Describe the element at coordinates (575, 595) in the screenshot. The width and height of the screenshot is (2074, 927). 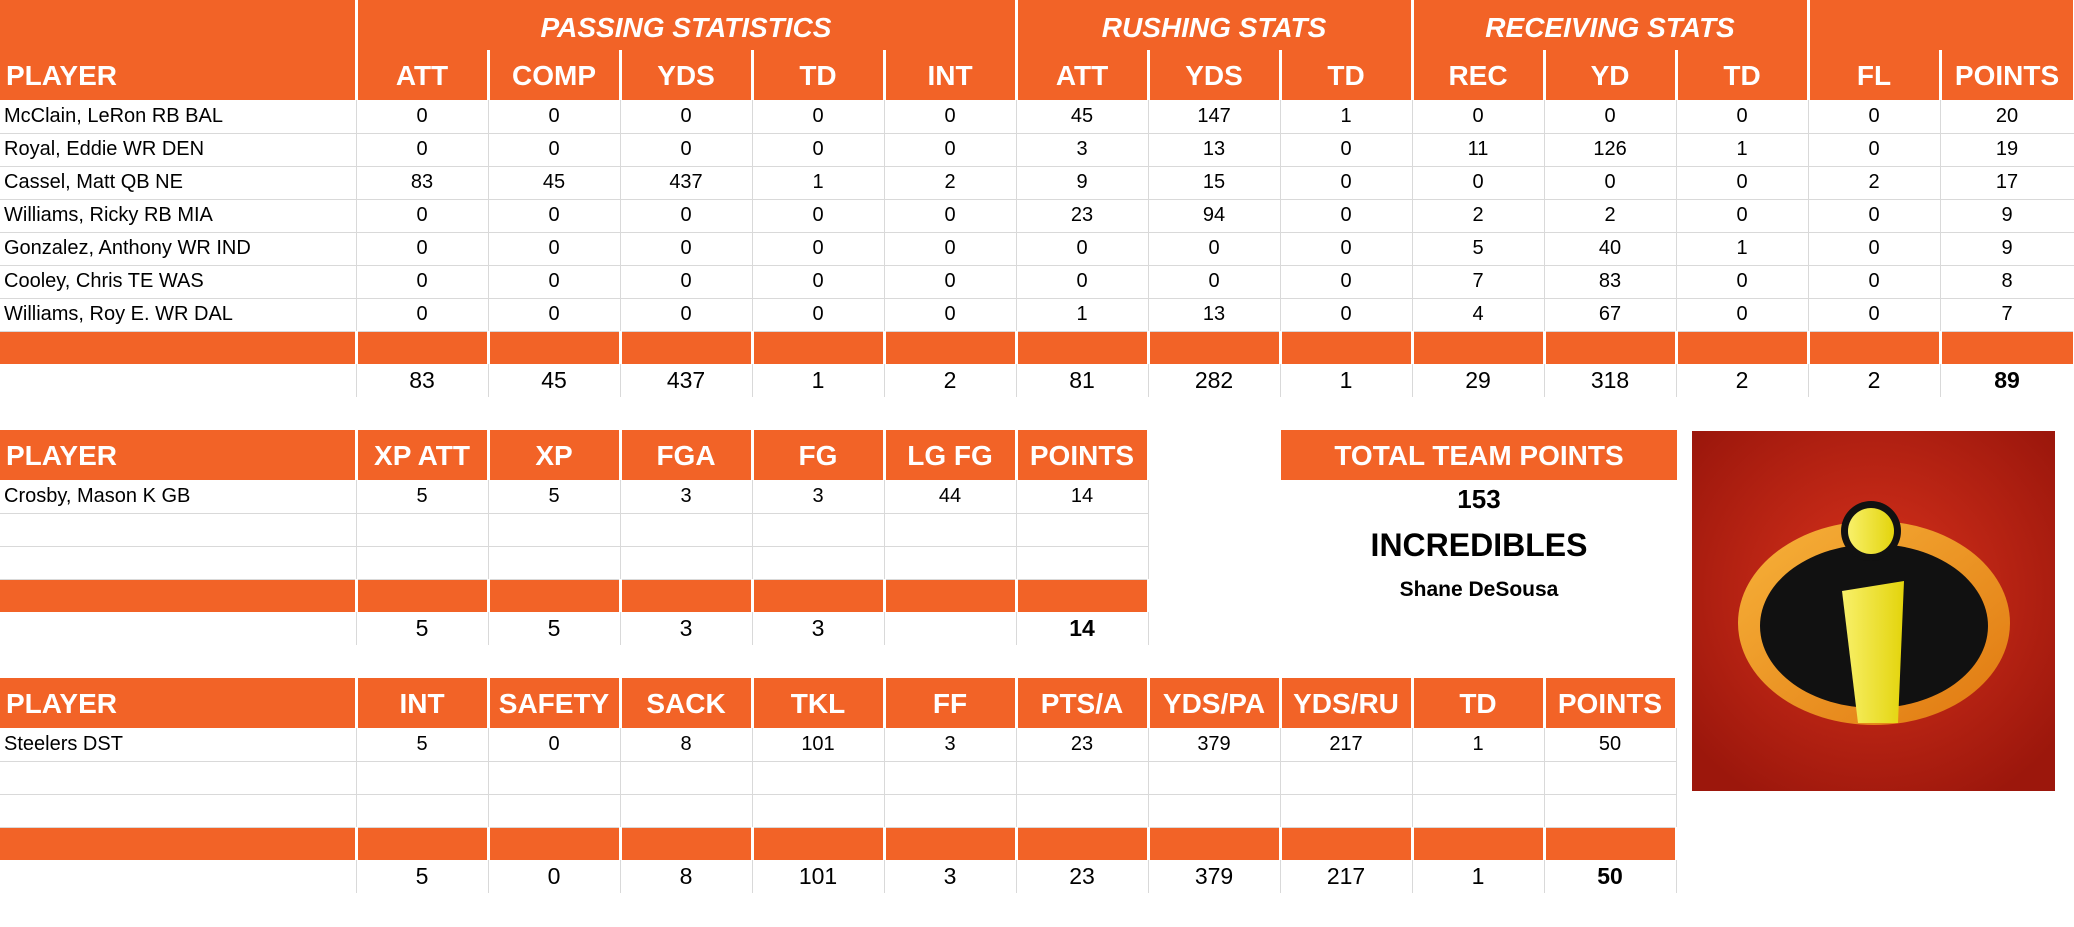
I see `separator-bar` at that location.